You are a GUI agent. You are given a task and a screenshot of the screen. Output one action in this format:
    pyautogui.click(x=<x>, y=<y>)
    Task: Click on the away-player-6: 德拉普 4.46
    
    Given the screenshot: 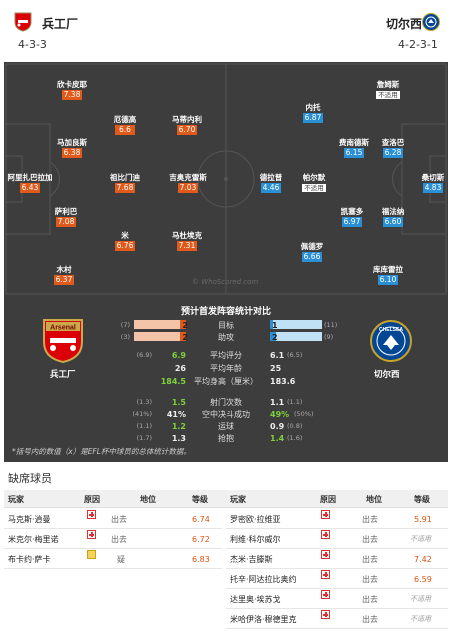 What is the action you would take?
    pyautogui.click(x=271, y=183)
    